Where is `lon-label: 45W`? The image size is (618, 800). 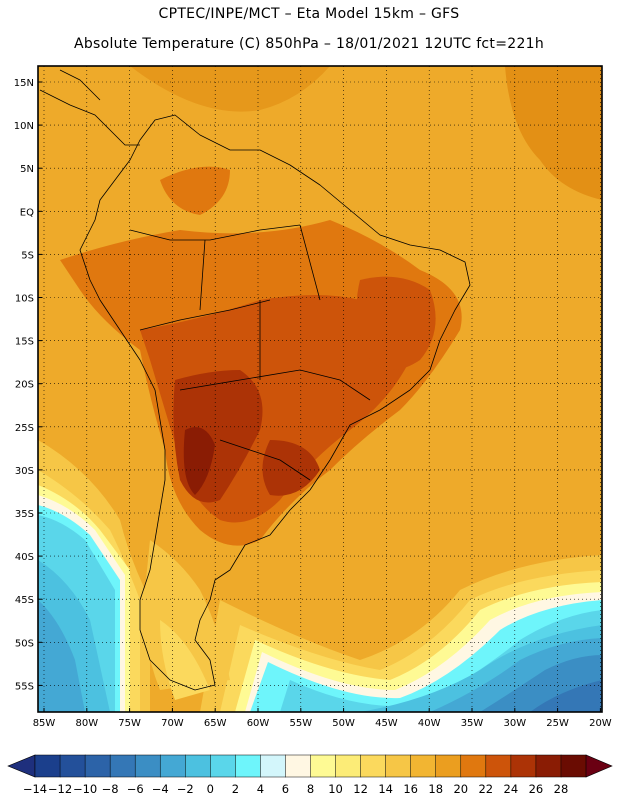 lon-label: 45W is located at coordinates (386, 723).